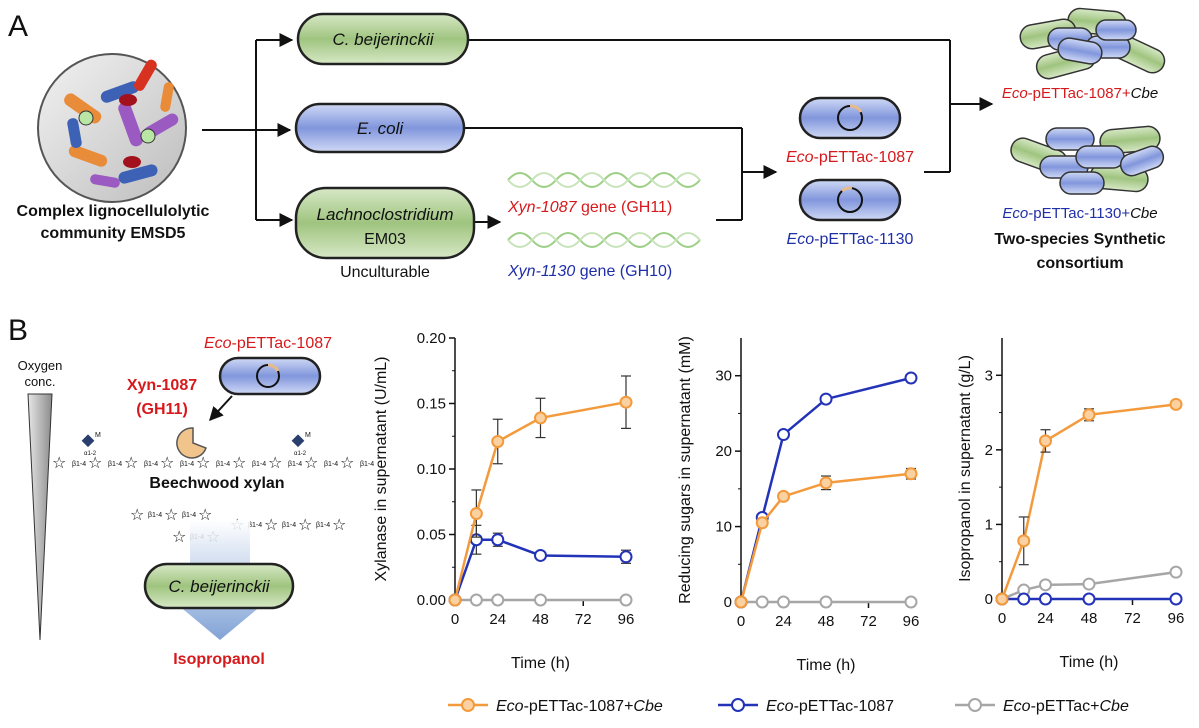 The width and height of the screenshot is (1199, 728). What do you see at coordinates (1079, 239) in the screenshot?
I see `synthetic-label-line1: Two-species Synthetic` at bounding box center [1079, 239].